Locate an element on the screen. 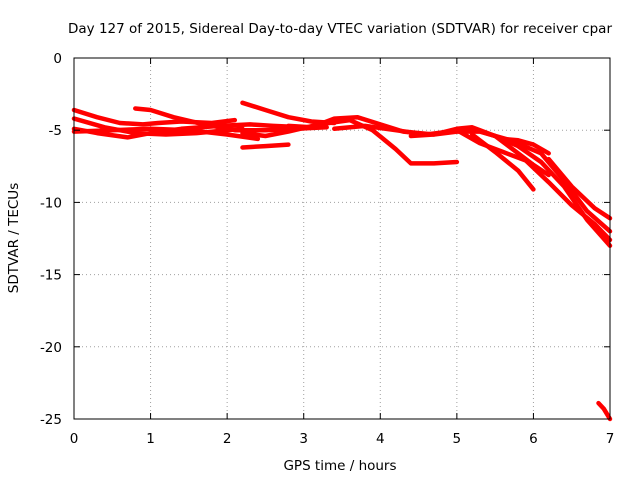 This screenshot has width=640, height=480. x-axis-label: GPS time / hours is located at coordinates (339, 466).